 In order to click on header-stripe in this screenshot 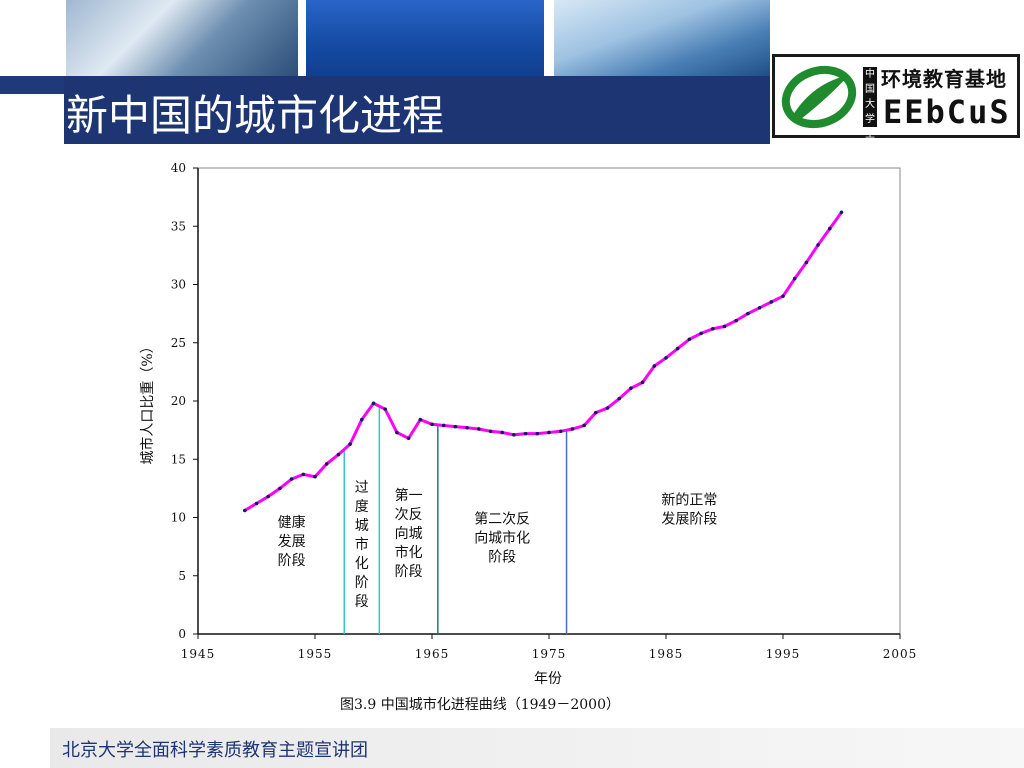, I will do `click(33, 85)`.